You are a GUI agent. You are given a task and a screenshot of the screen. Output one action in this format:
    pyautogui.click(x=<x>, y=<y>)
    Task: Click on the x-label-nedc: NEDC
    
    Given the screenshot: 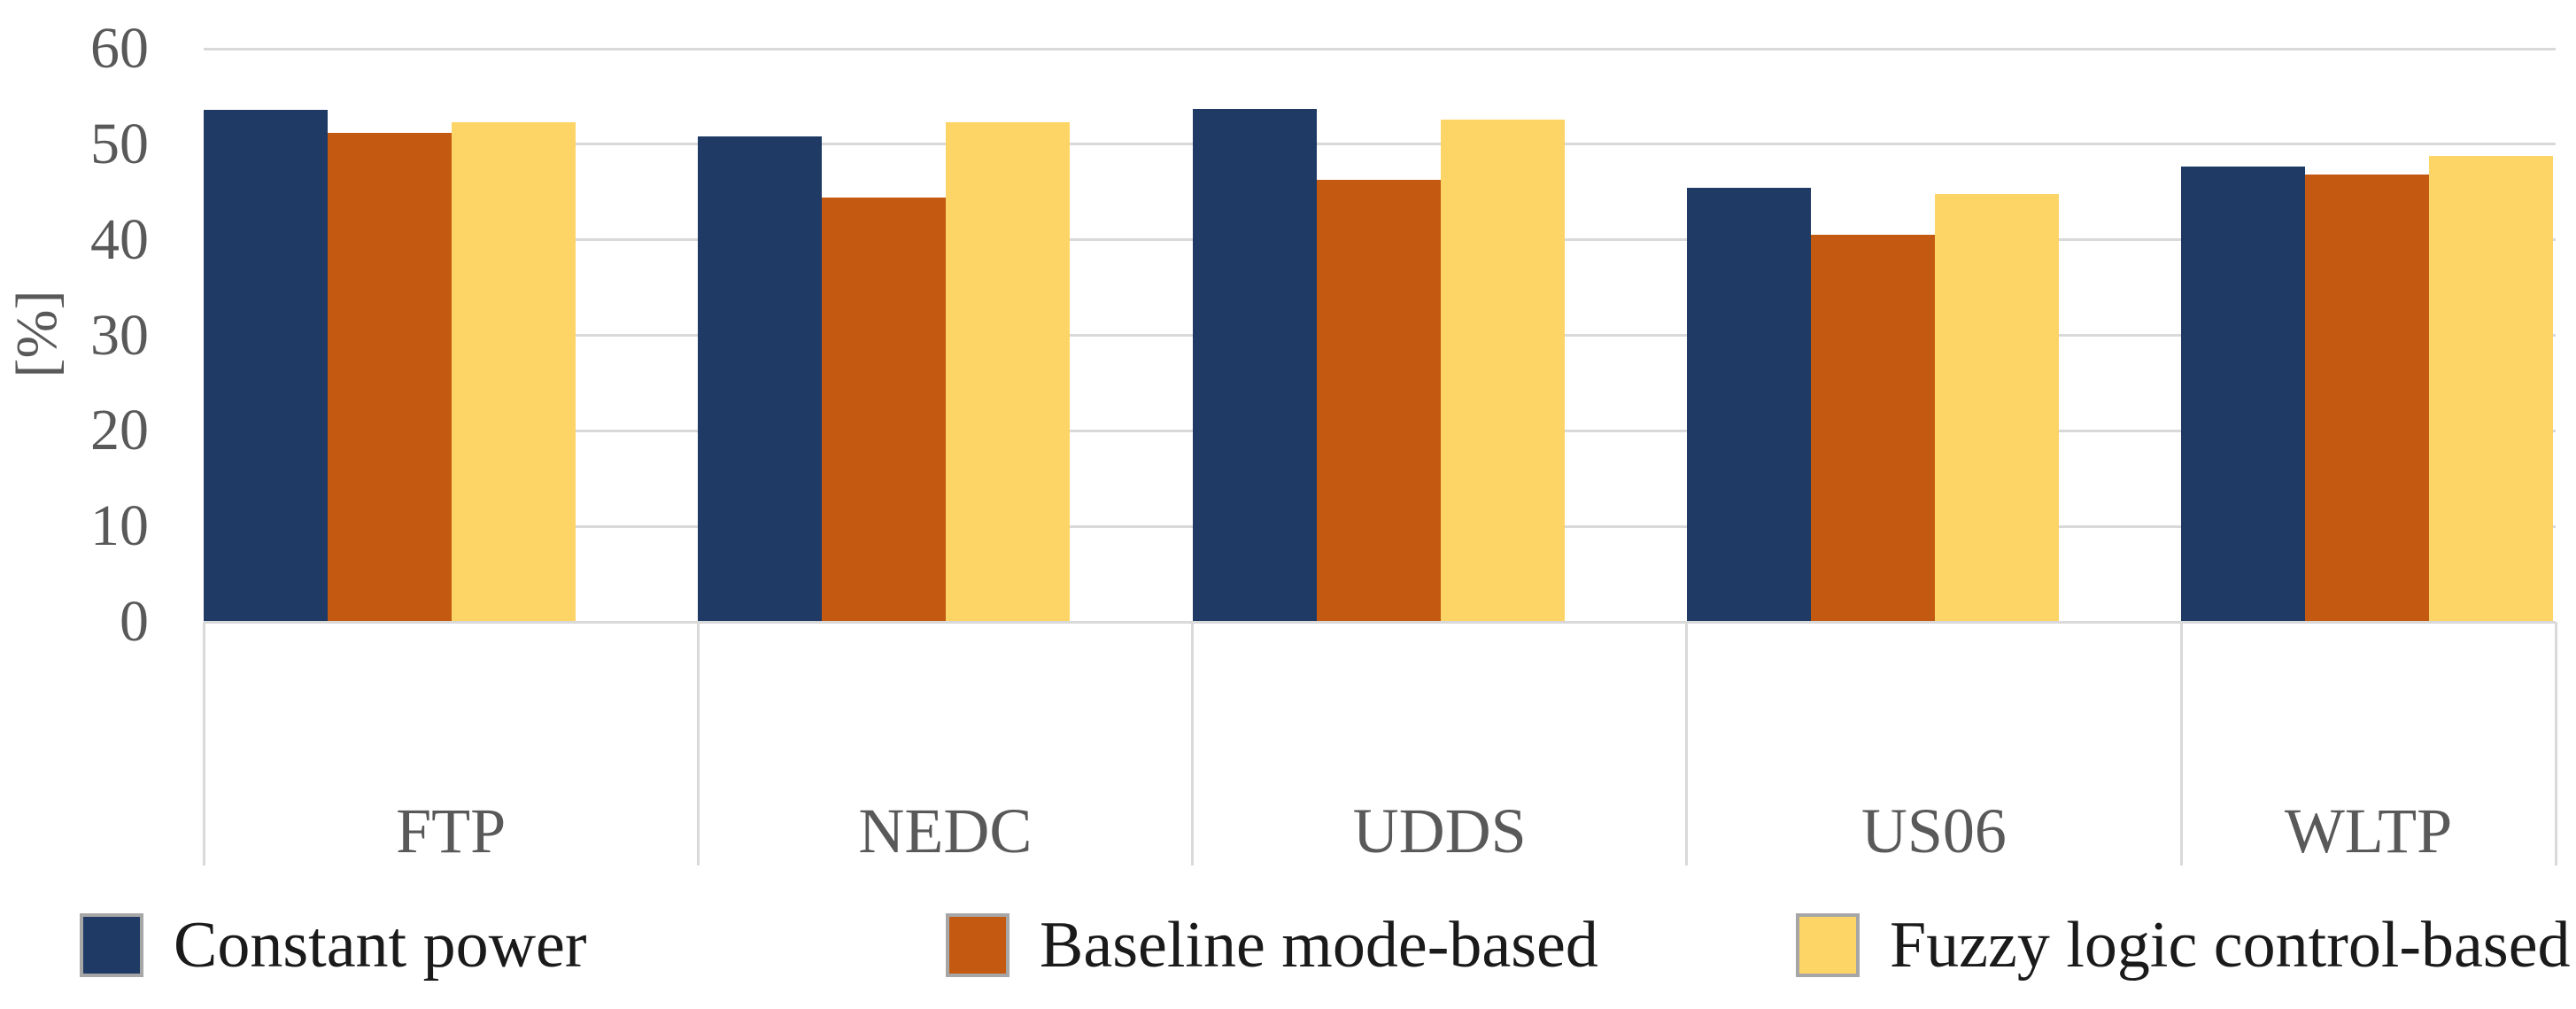 What is the action you would take?
    pyautogui.click(x=945, y=831)
    